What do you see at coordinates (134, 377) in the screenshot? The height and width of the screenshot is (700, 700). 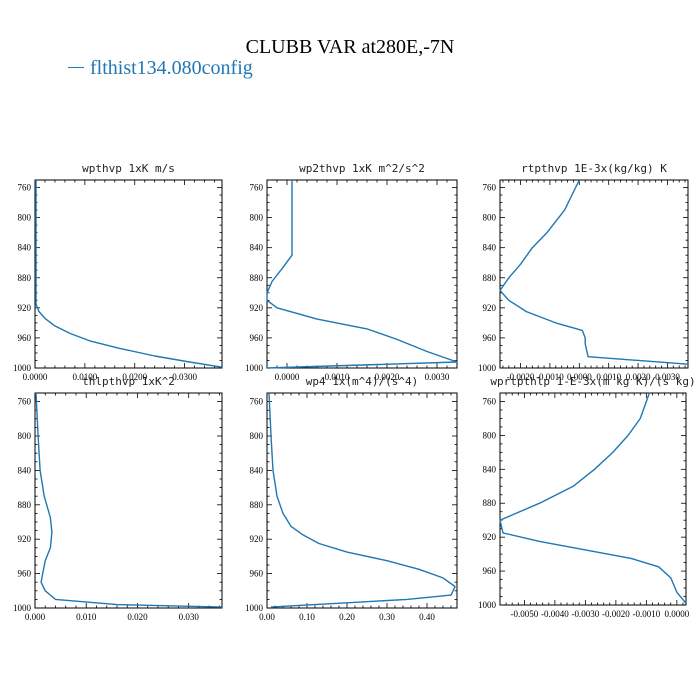 I see `x-tick-label: 0.0200` at bounding box center [134, 377].